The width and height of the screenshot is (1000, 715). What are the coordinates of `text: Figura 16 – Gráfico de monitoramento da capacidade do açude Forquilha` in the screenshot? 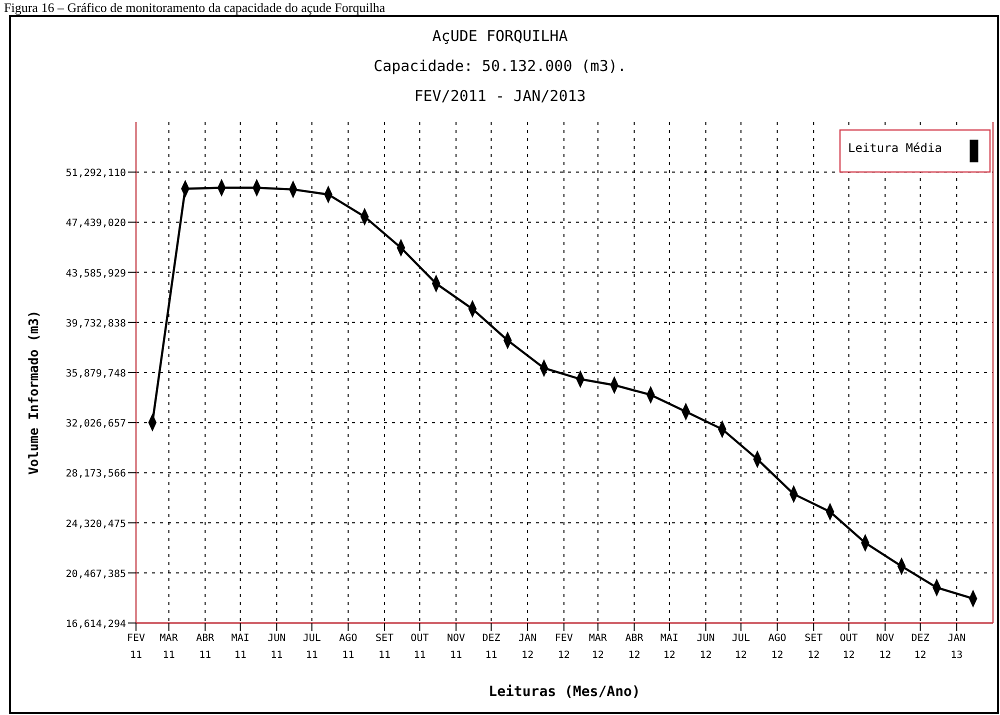 It's located at (195, 7).